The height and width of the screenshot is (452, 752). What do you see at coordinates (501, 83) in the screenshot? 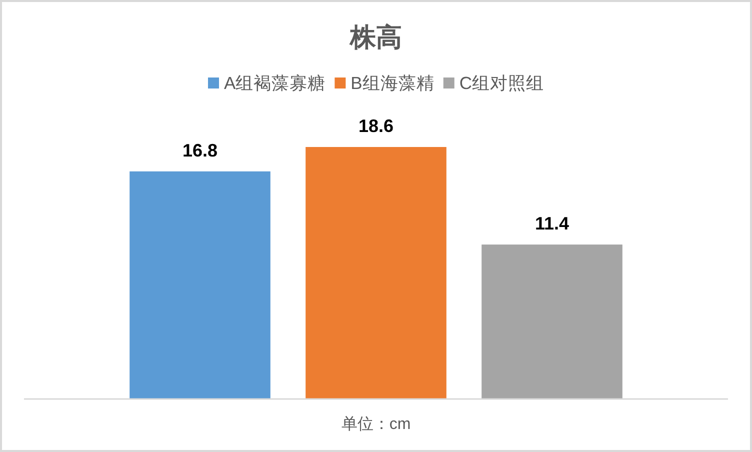
I see `legend-label: C组对照组` at bounding box center [501, 83].